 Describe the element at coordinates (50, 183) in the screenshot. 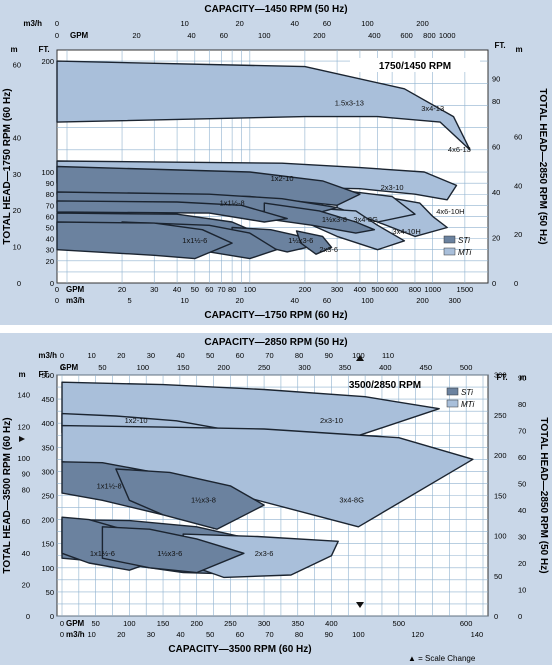

I see `left-ft-tick-2: 90` at that location.